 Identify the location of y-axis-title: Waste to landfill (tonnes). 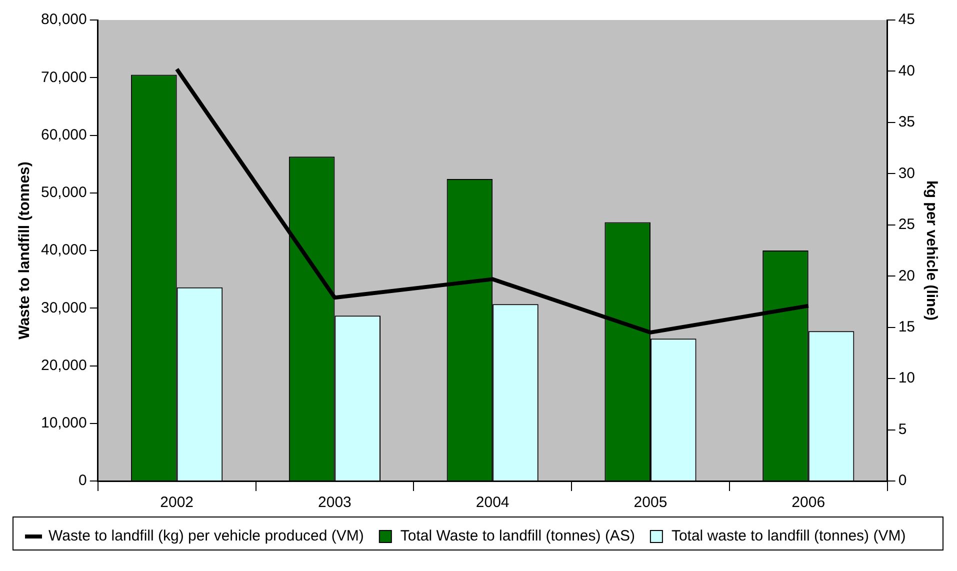
(25, 251).